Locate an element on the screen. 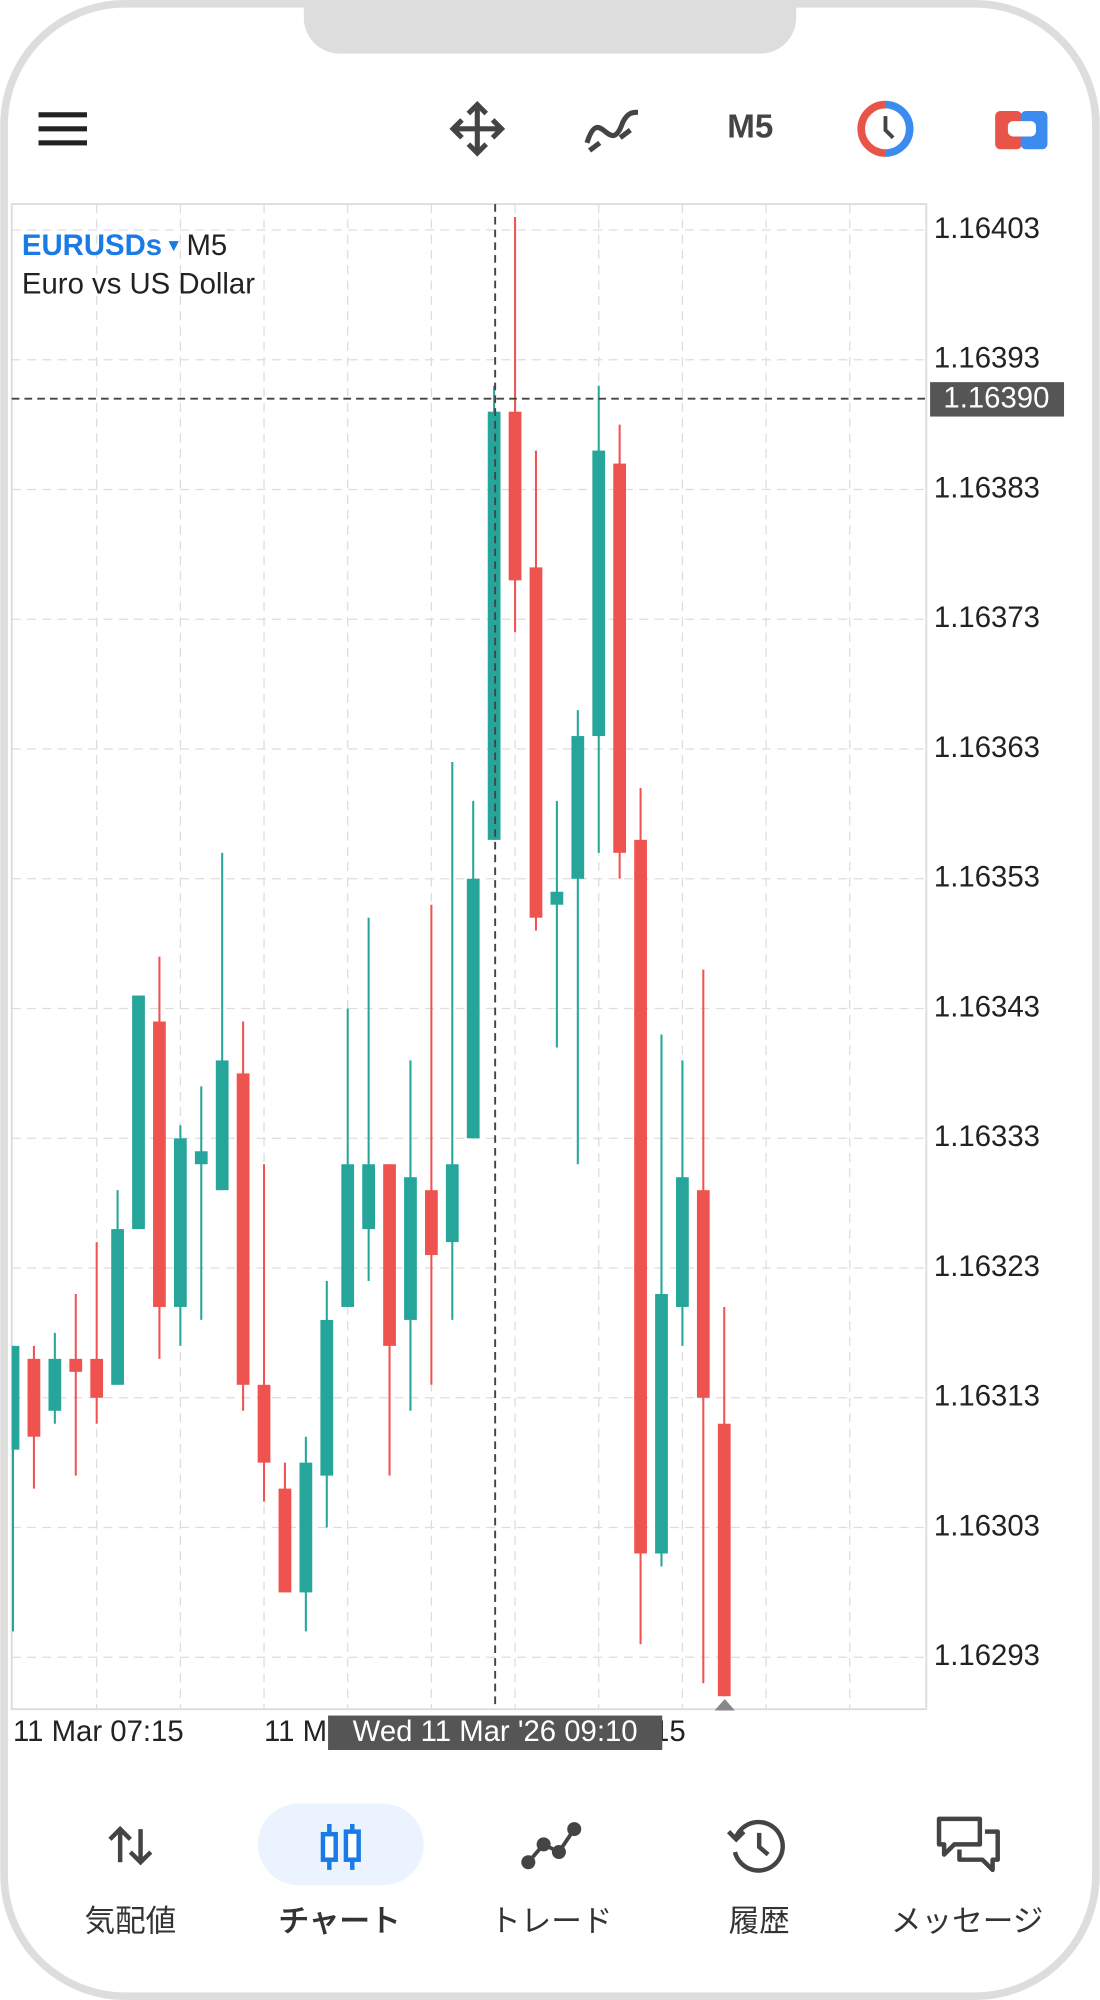  crosshair-time-box is located at coordinates (495, 1732).